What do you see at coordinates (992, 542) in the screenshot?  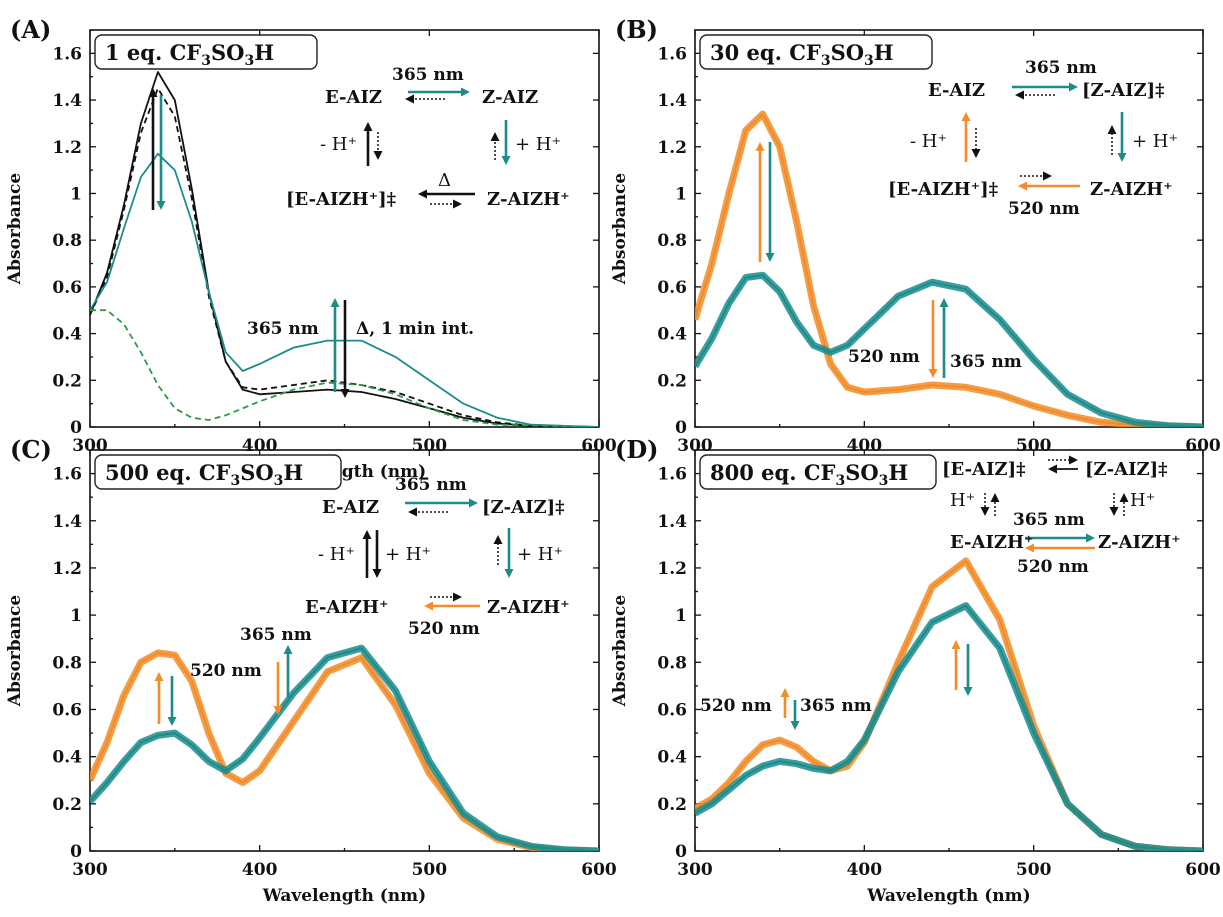 I see `scheme-text: E-AIZH⁺` at bounding box center [992, 542].